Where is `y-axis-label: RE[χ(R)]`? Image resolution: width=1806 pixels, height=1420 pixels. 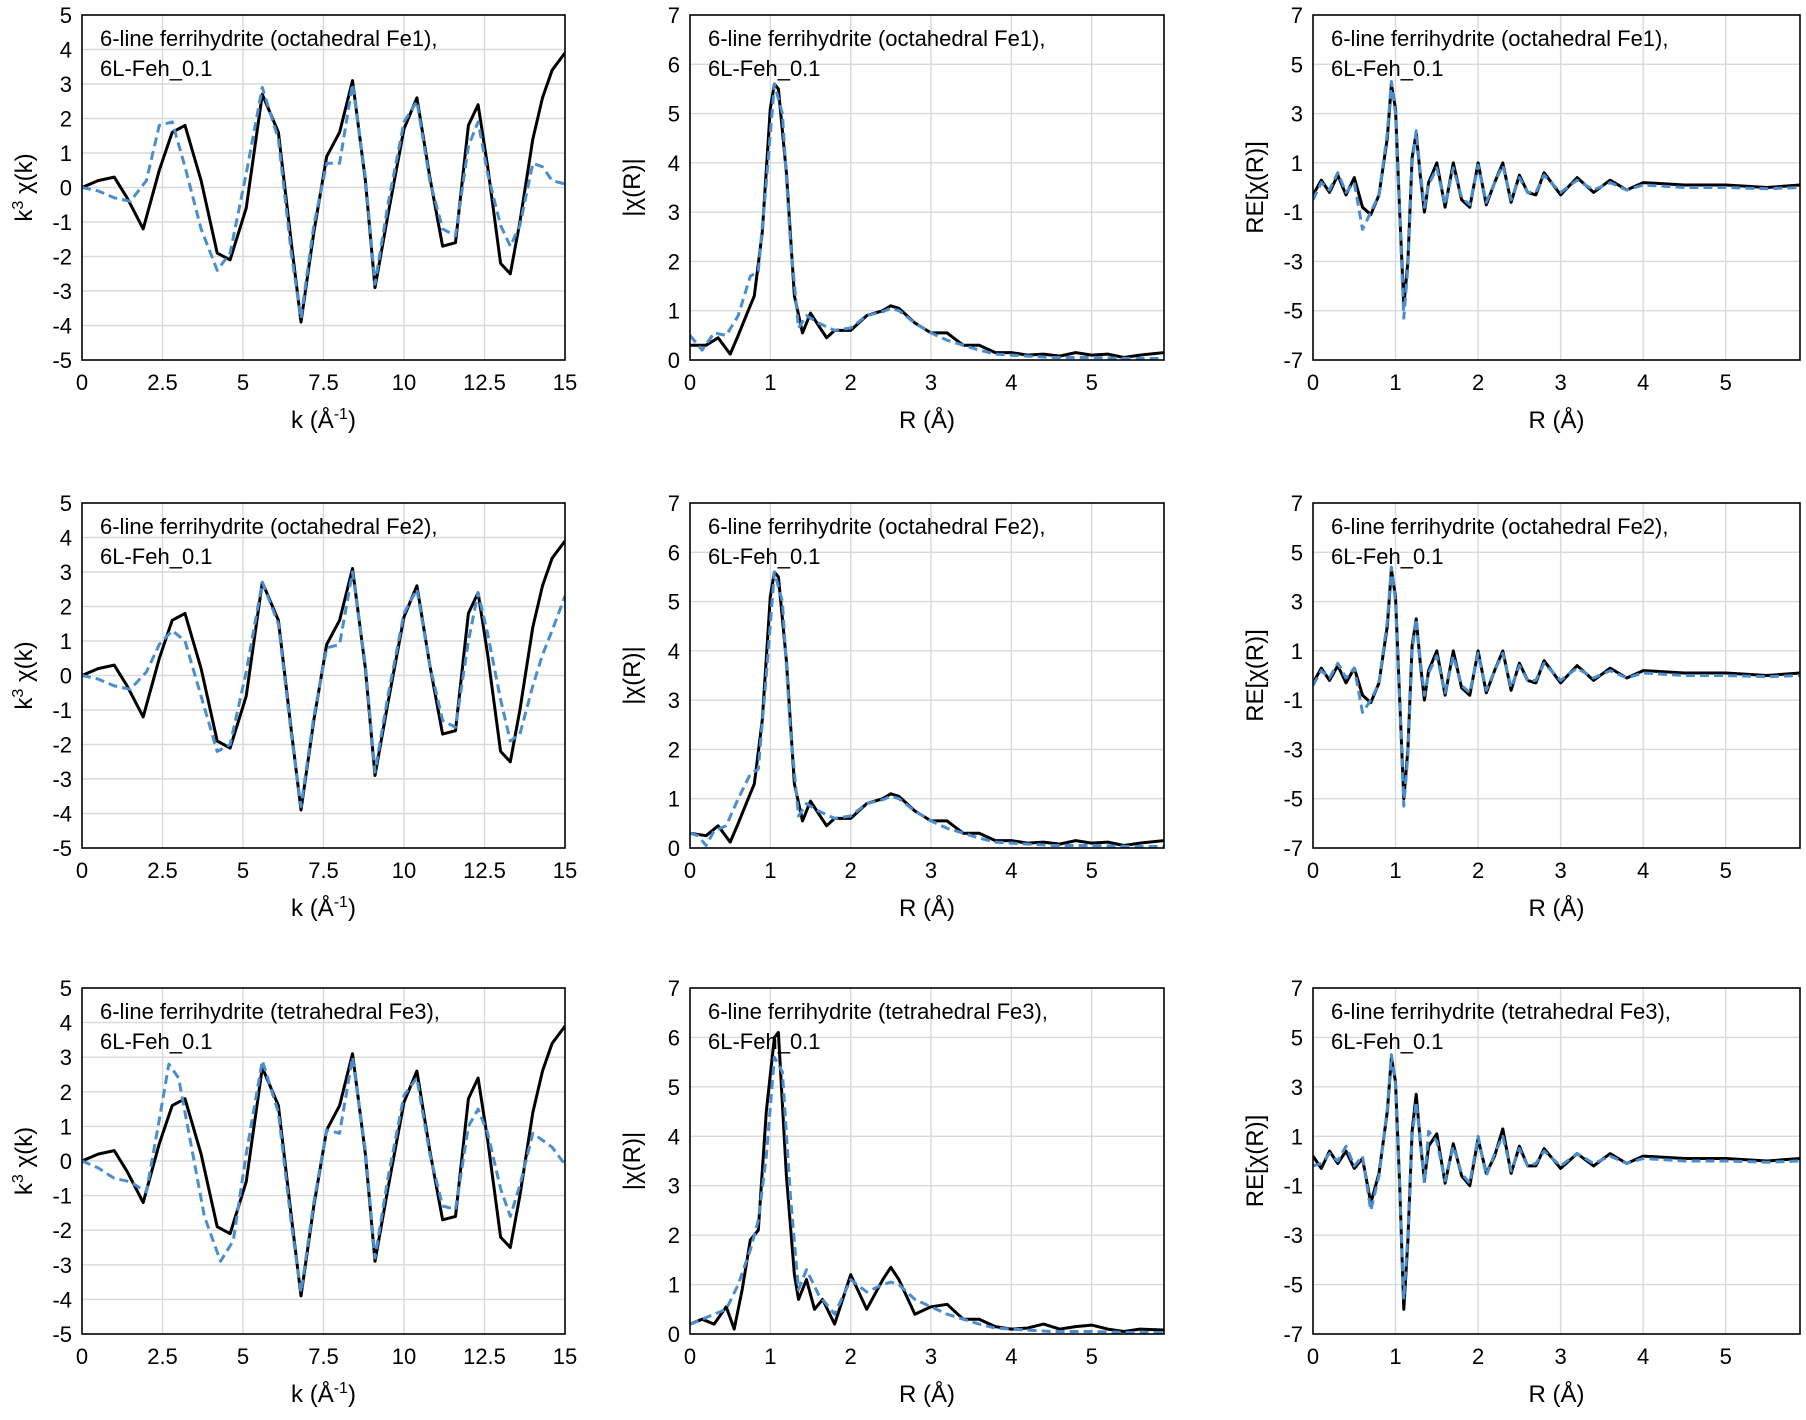 y-axis-label: RE[χ(R)] is located at coordinates (1255, 187).